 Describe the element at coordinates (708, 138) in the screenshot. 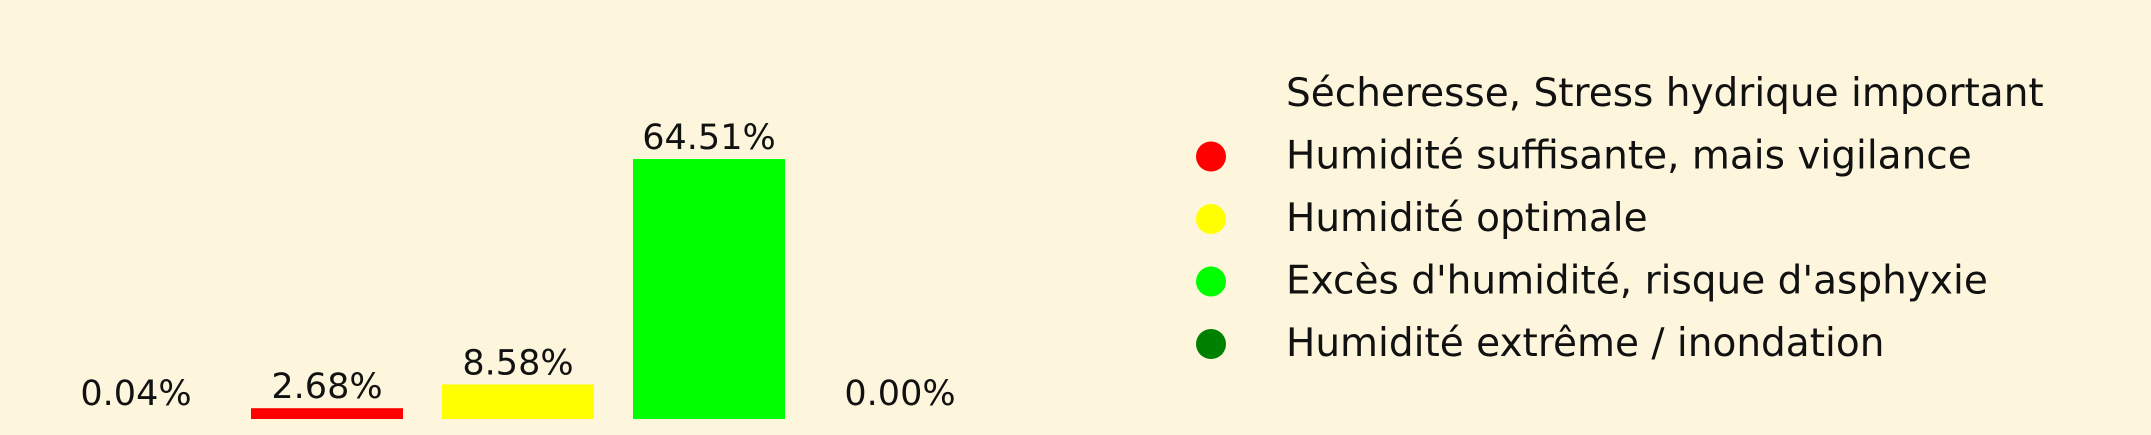

I see `bar-label-4: 64.51%` at that location.